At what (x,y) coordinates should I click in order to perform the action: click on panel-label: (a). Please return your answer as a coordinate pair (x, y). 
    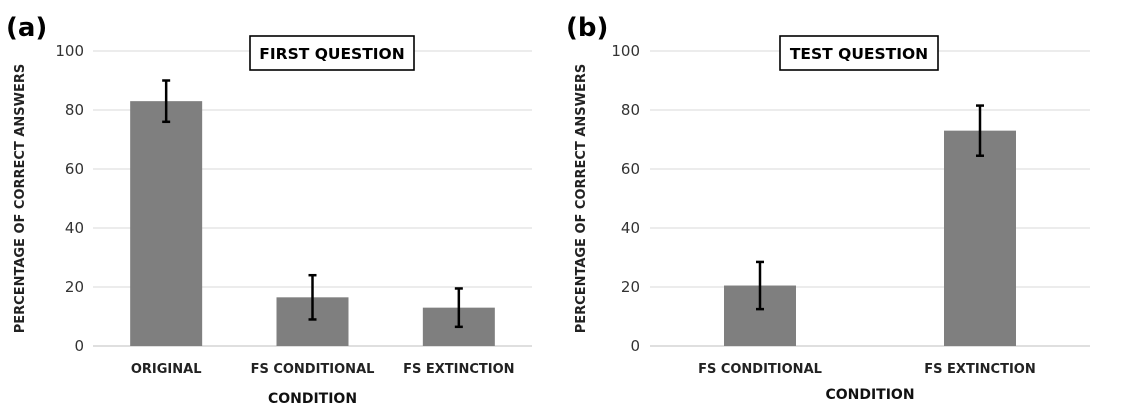
    Looking at the image, I should click on (26, 28).